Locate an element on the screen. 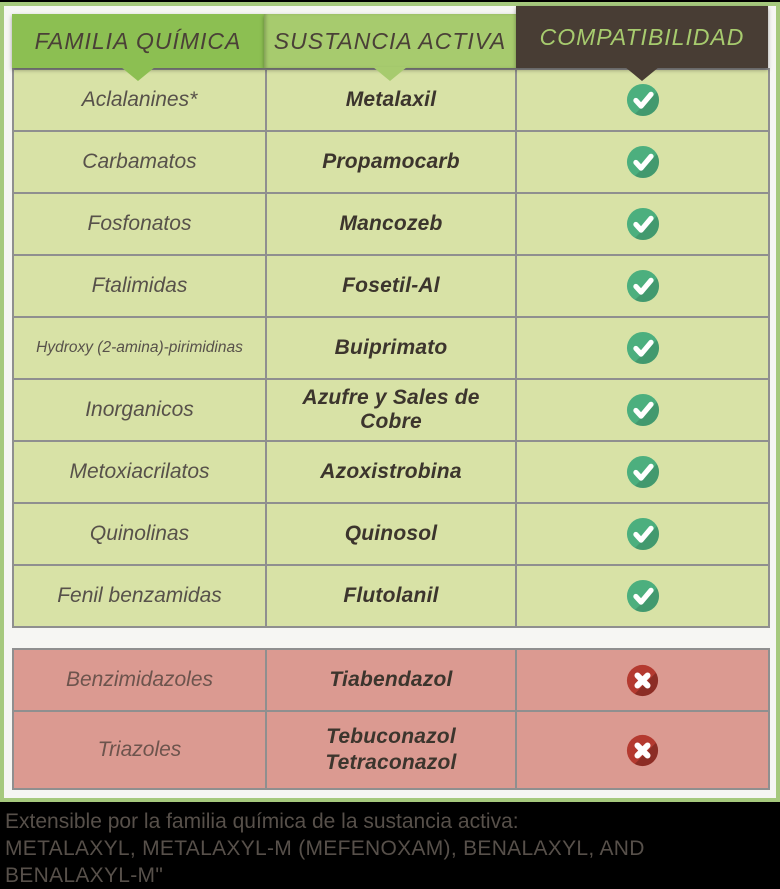 The image size is (780, 889). column-header-compatibilidad: COMPATIBILIDAD is located at coordinates (642, 43).